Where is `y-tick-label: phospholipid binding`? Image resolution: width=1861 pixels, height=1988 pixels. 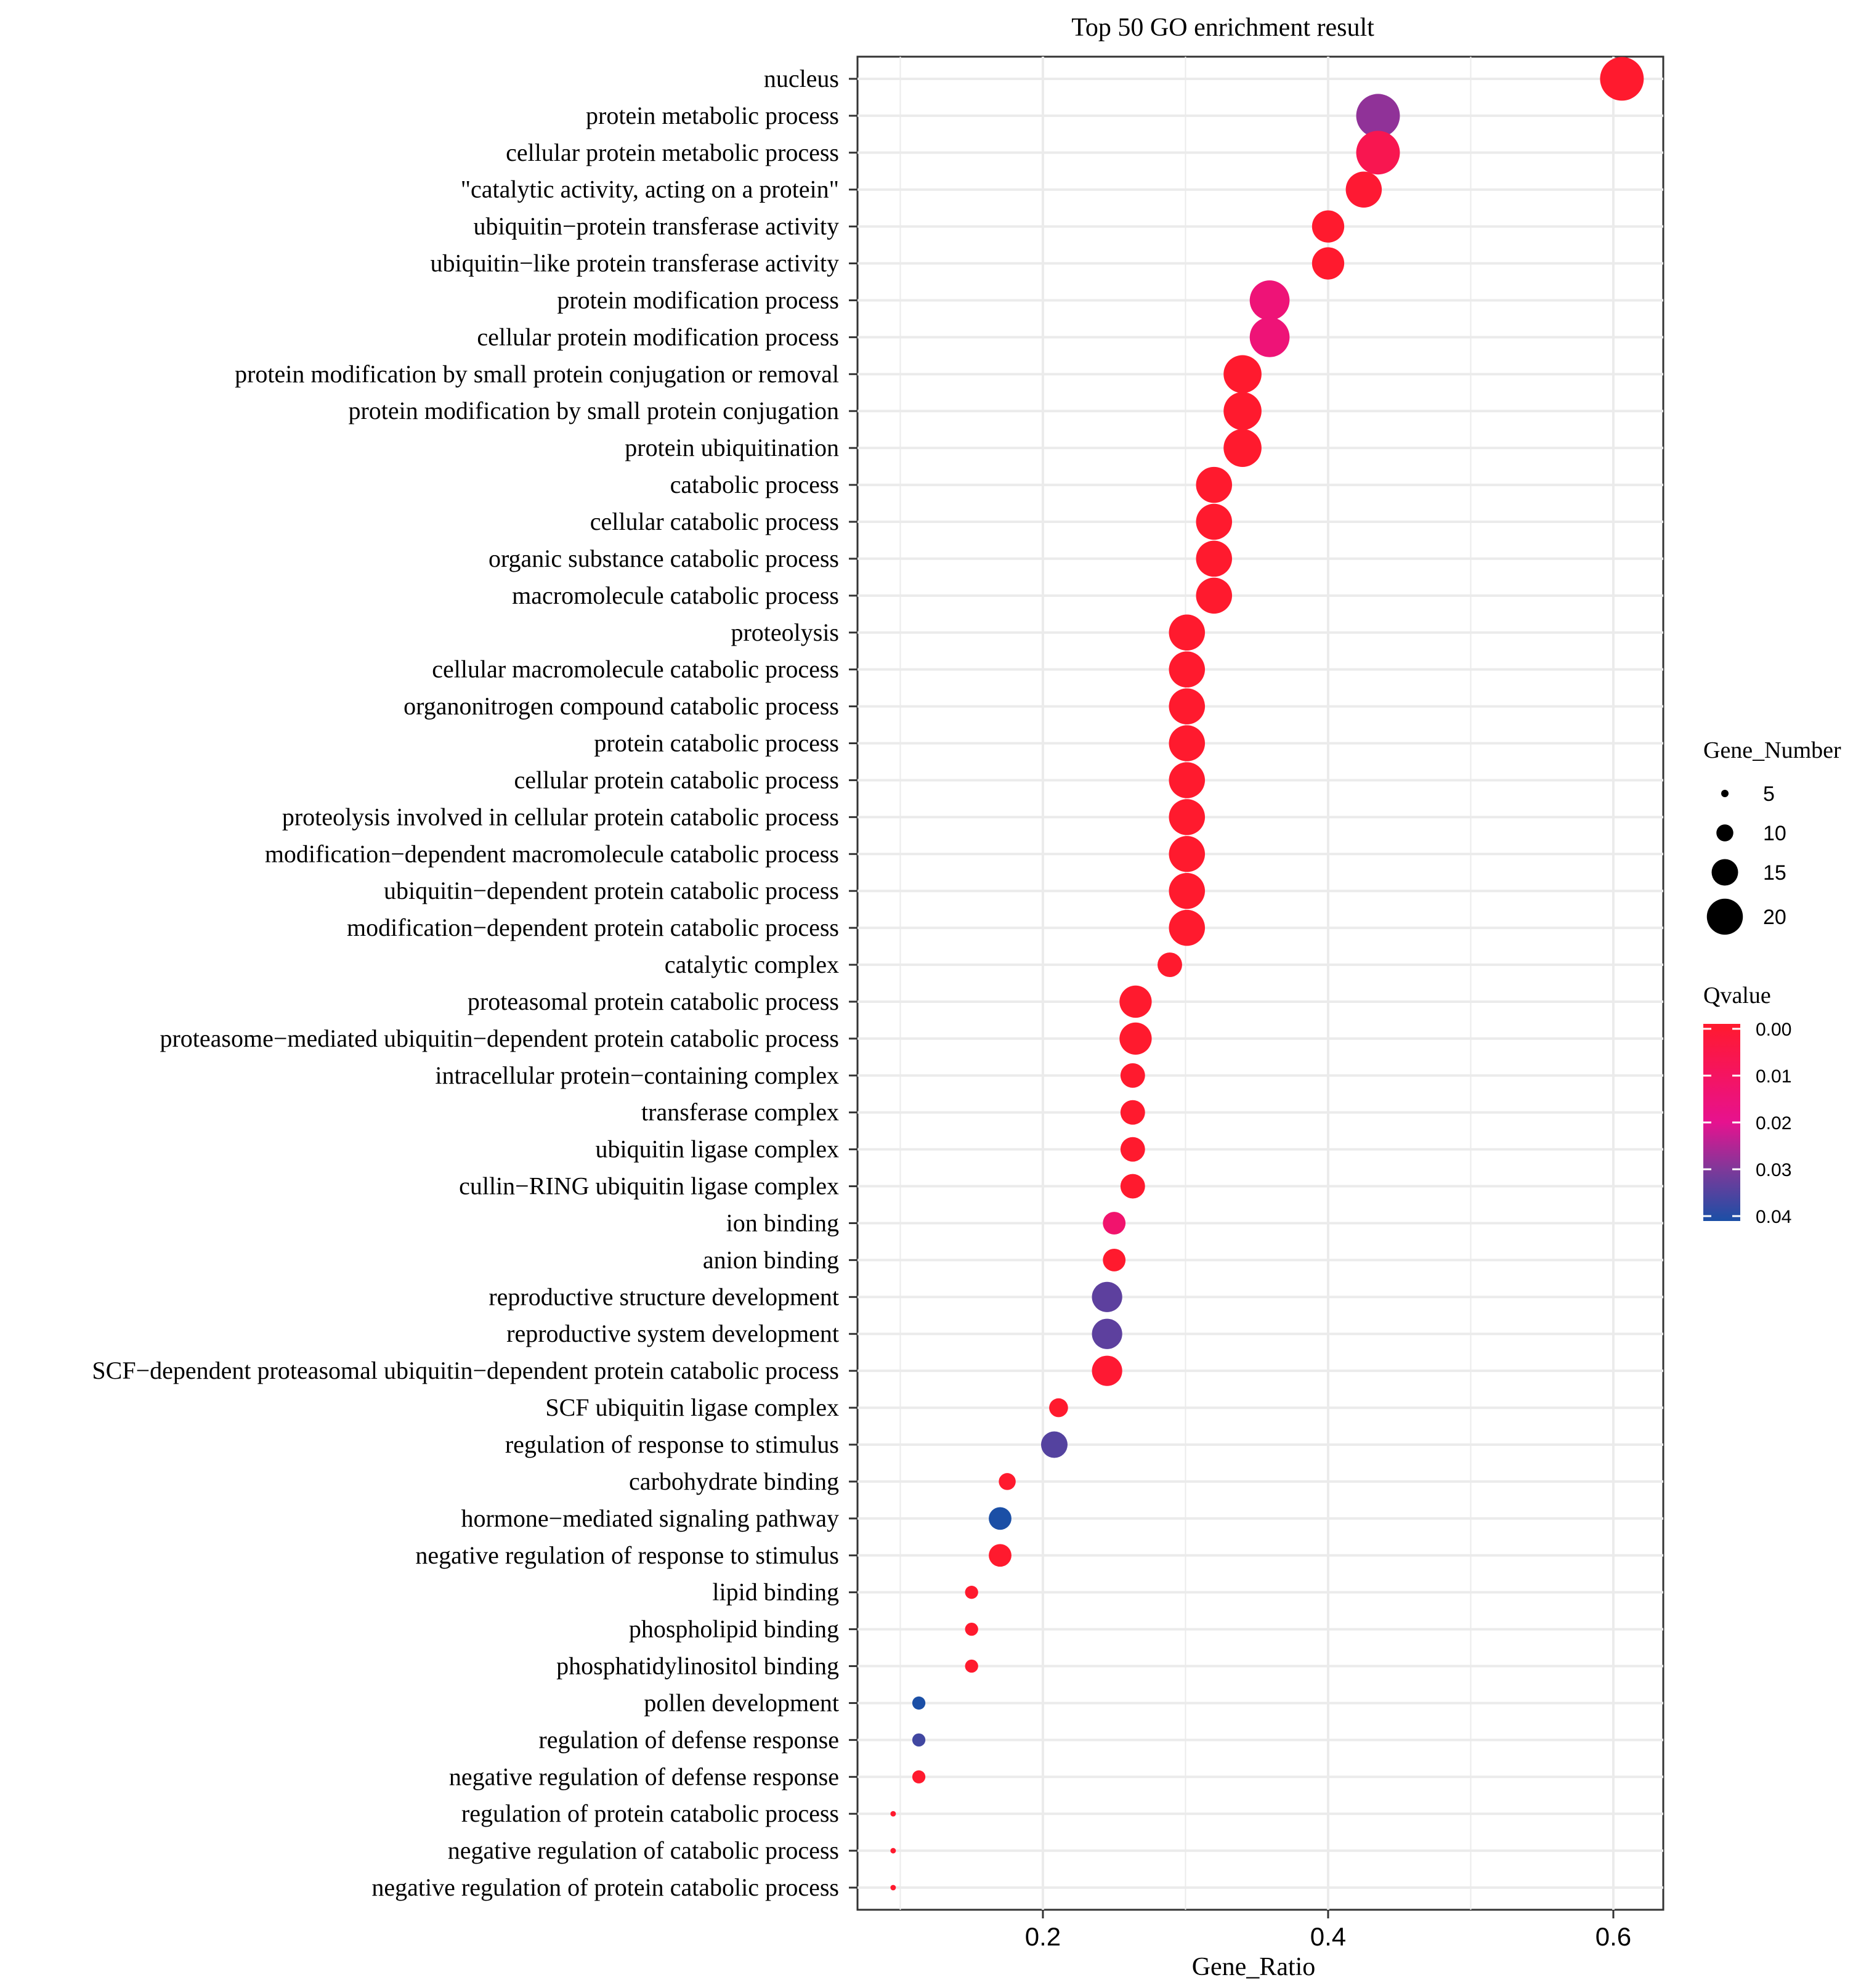
y-tick-label: phospholipid binding is located at coordinates (734, 1629).